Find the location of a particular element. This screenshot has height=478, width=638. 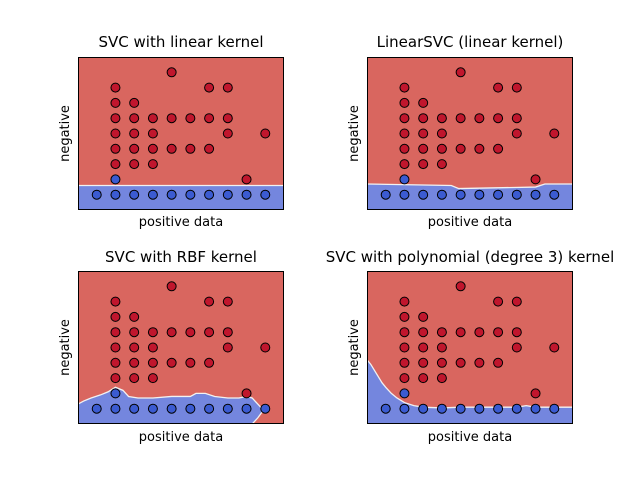

panel-title: SVC with linear kernel is located at coordinates (181, 42).